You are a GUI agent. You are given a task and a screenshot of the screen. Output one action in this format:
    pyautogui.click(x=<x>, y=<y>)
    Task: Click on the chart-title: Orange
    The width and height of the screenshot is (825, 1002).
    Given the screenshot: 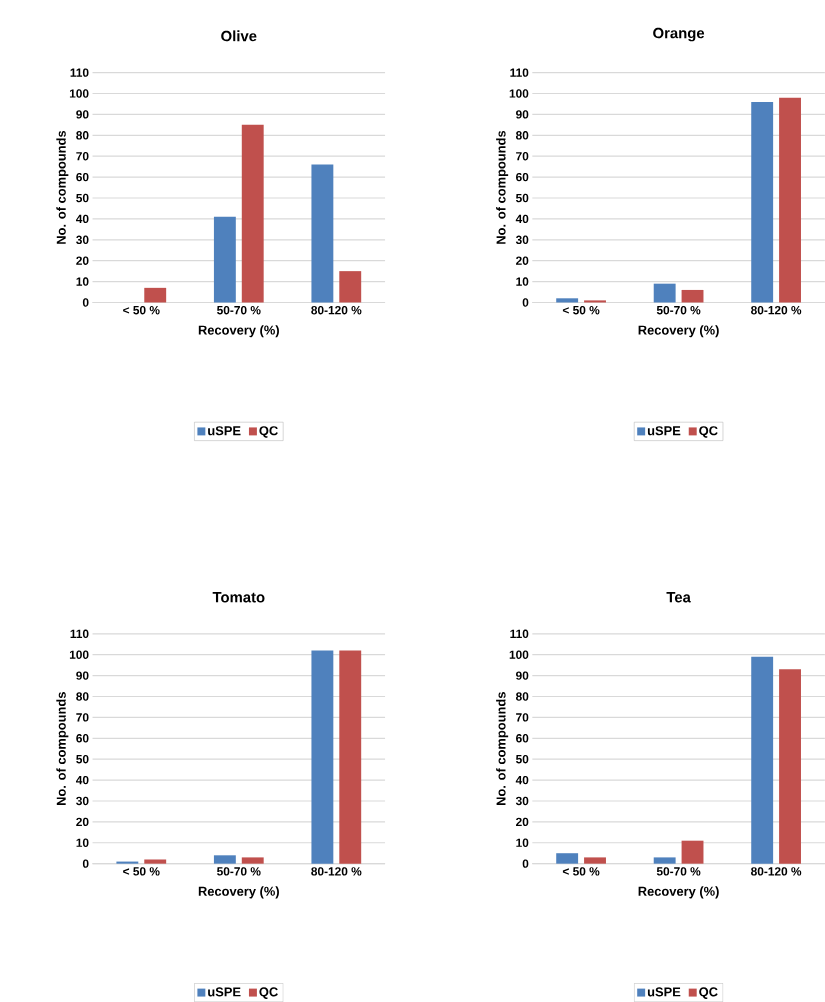 What is the action you would take?
    pyautogui.click(x=678, y=34)
    